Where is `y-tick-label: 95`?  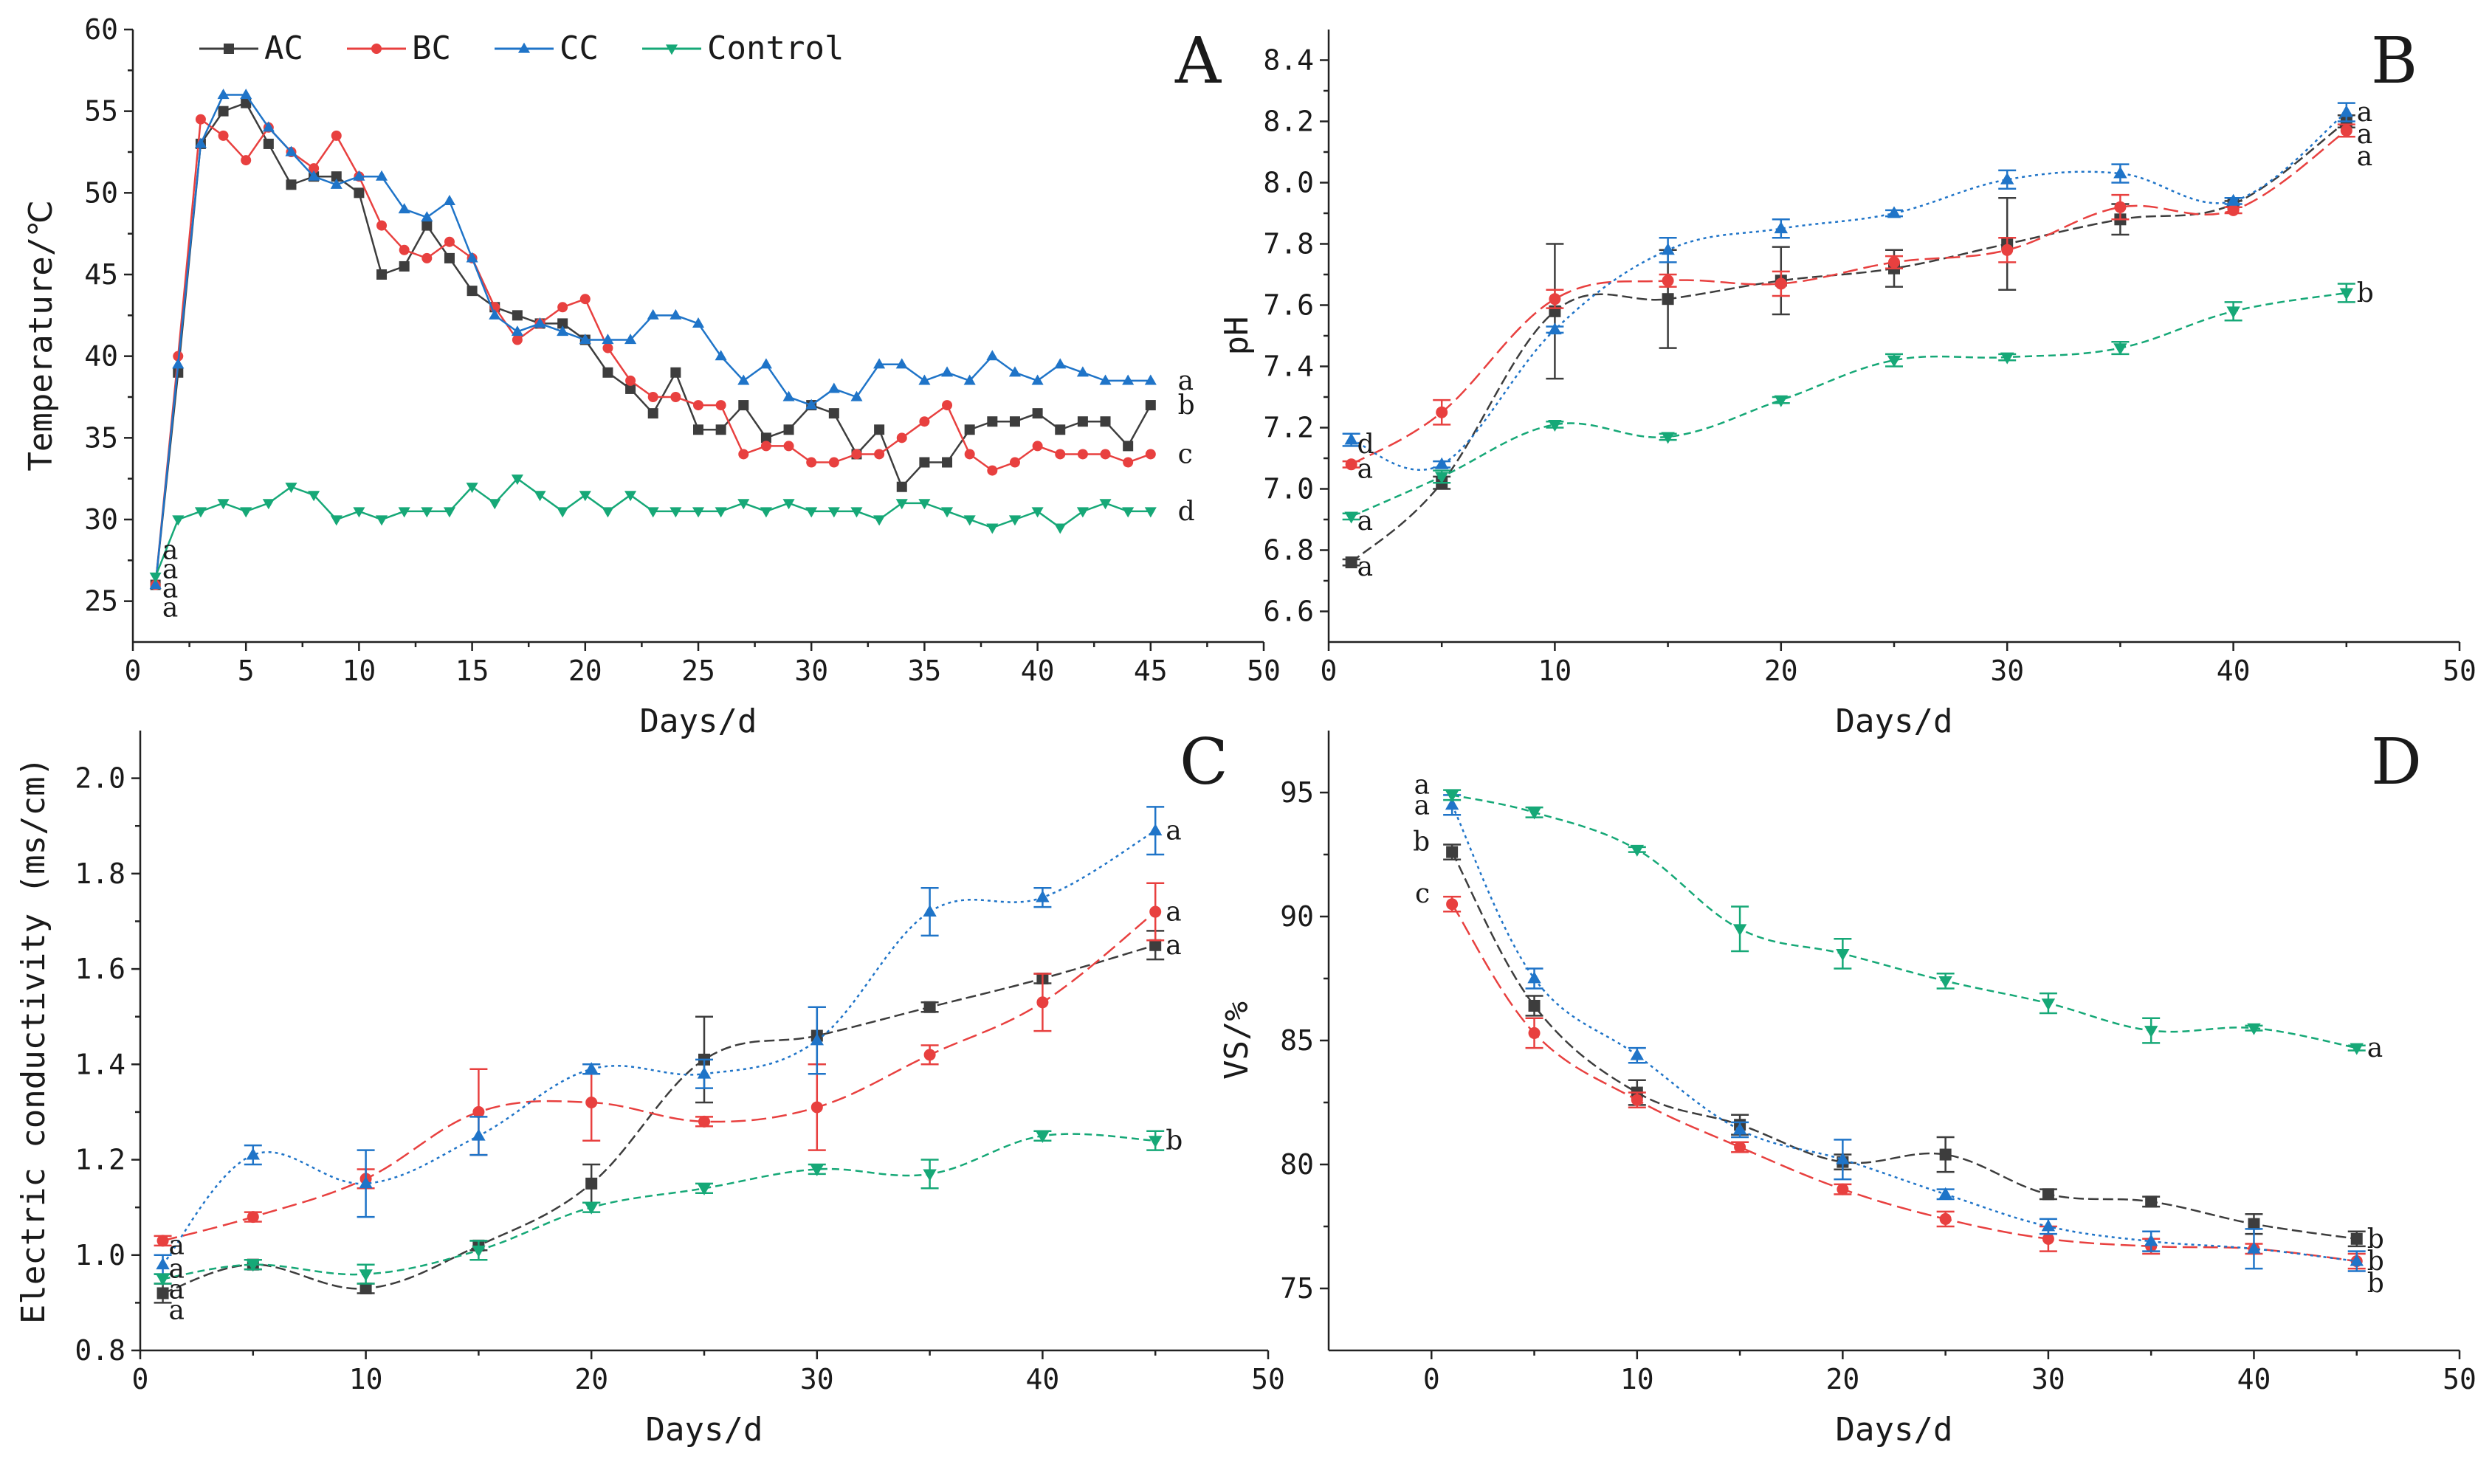
y-tick-label: 95 is located at coordinates (1297, 792).